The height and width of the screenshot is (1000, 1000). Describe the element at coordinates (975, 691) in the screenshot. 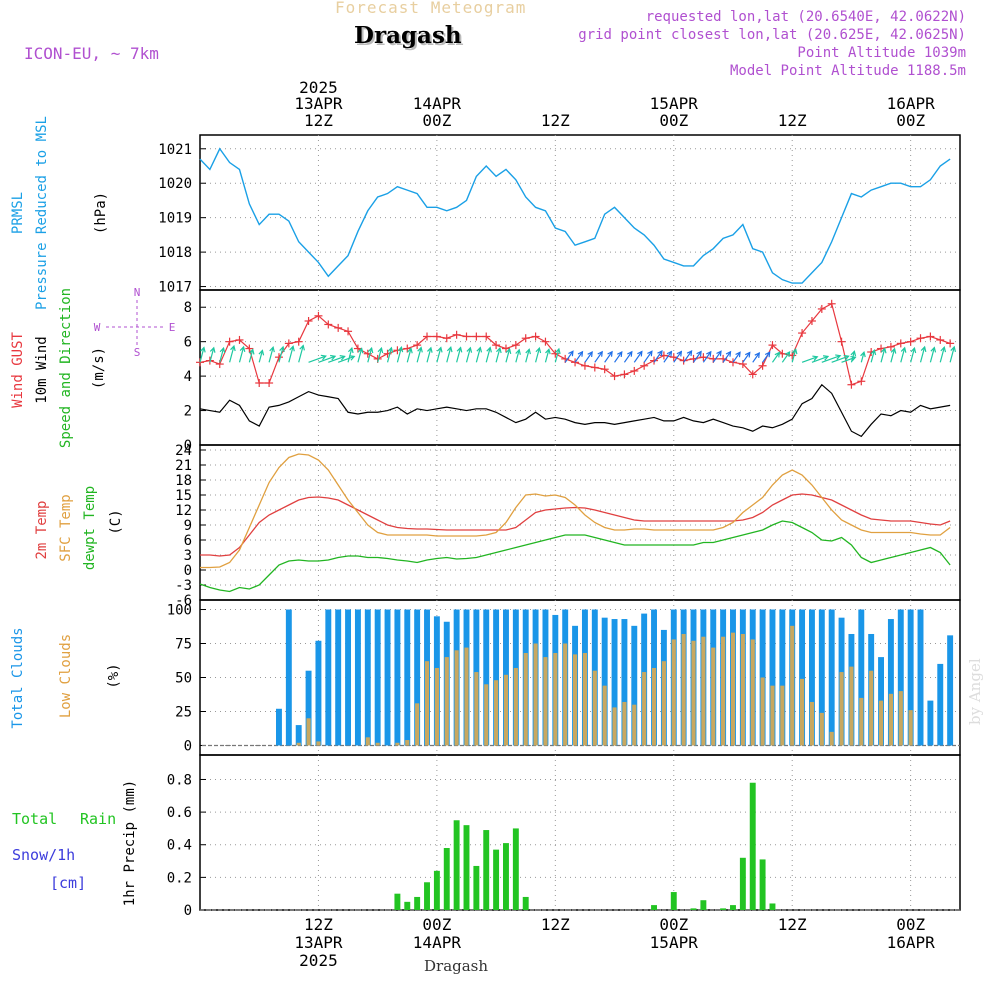

I see `credit-watermark: by Angel` at that location.